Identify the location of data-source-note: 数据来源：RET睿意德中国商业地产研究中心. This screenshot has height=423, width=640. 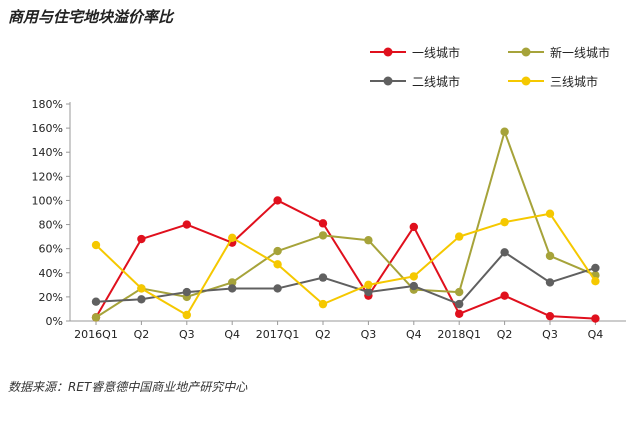
(128, 387).